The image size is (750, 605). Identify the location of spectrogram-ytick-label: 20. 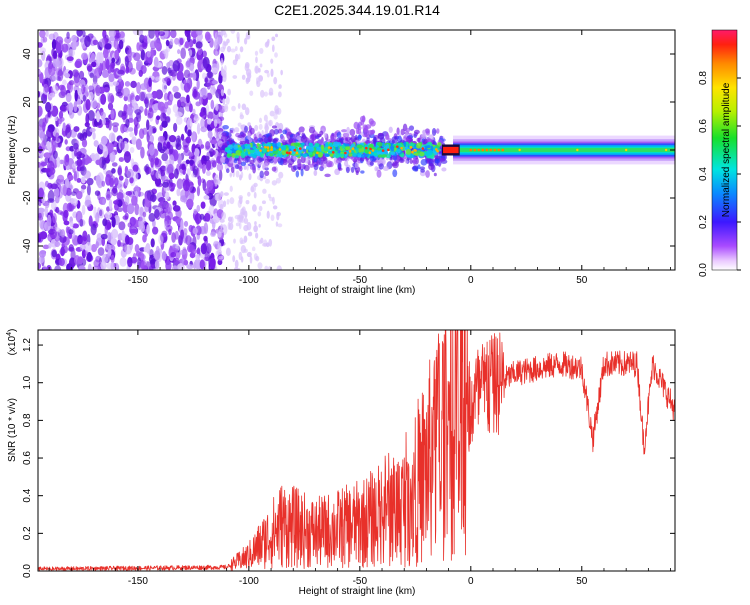
(27, 102).